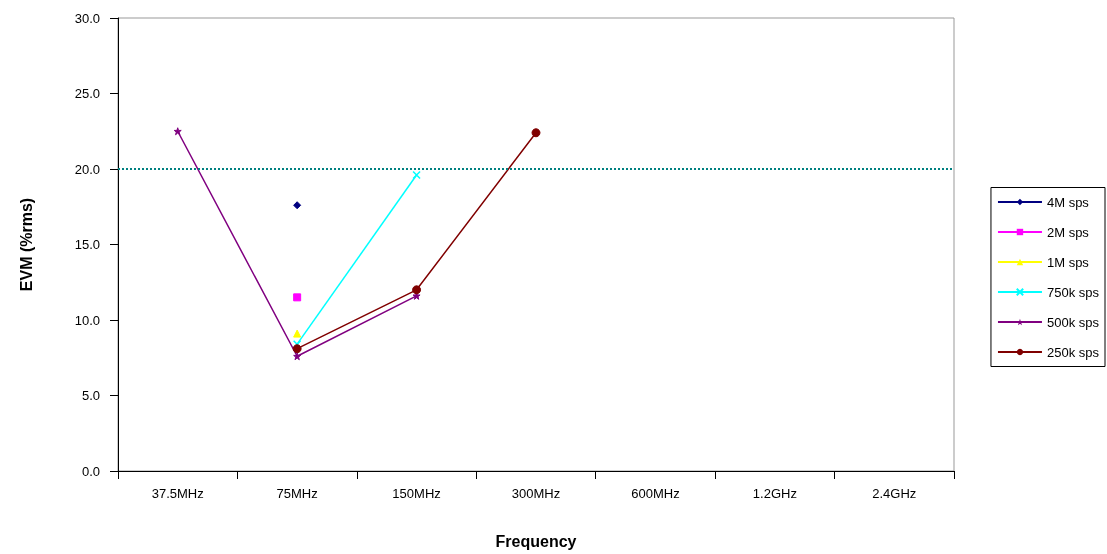  I want to click on y-tick-label: 30.0, so click(87, 18).